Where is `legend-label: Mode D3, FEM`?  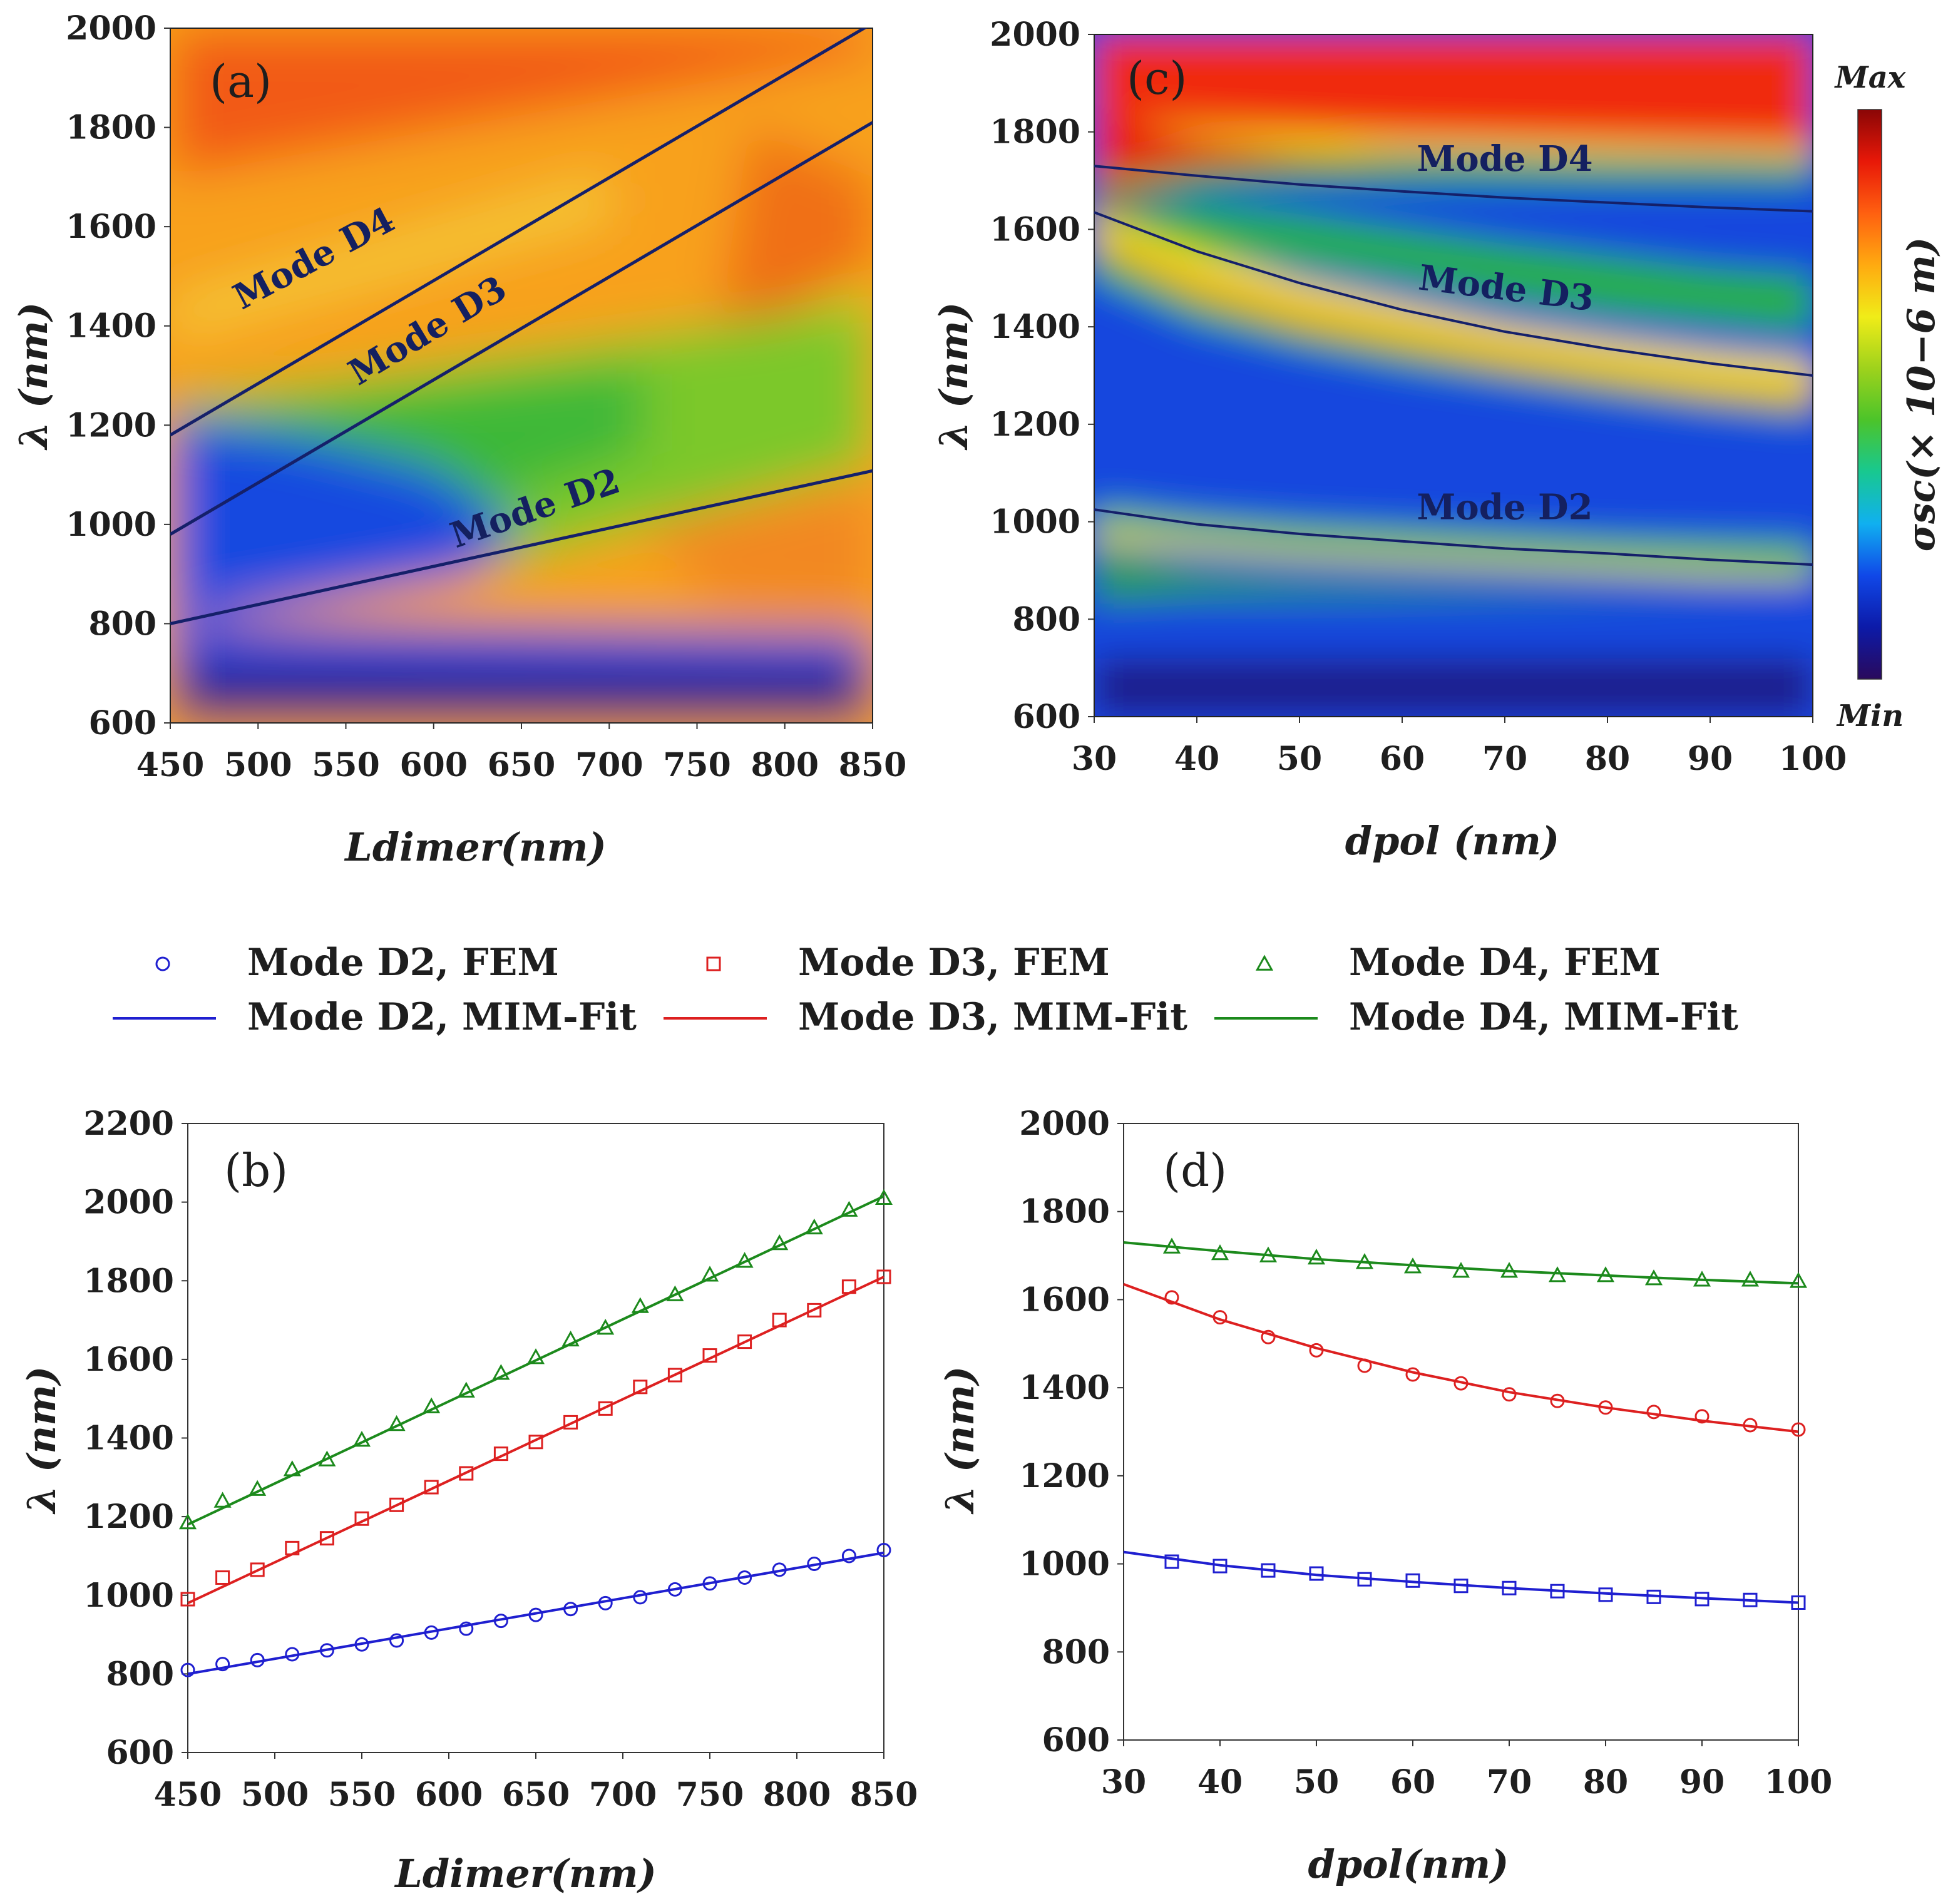
legend-label: Mode D3, FEM is located at coordinates (954, 963).